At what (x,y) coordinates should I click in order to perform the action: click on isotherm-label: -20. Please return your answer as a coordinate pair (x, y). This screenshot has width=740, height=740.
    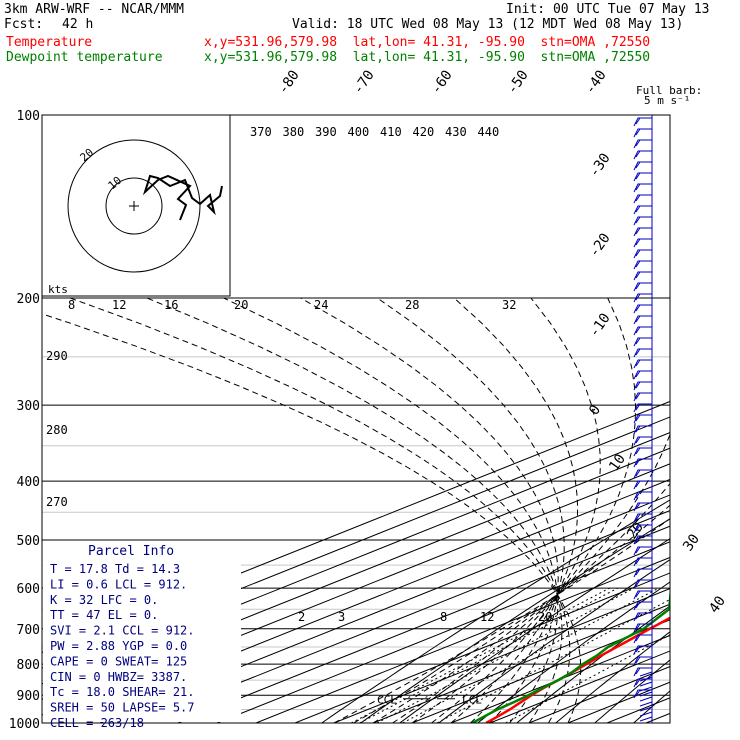
    Looking at the image, I should click on (600, 245).